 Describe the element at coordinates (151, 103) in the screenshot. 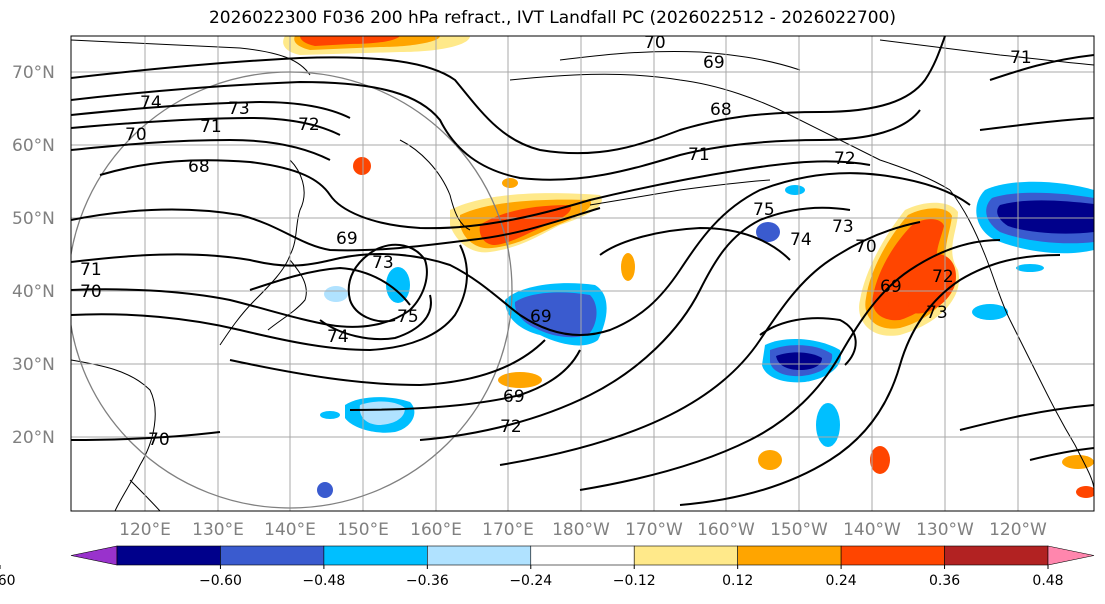

I see `contour-label-4: 74` at that location.